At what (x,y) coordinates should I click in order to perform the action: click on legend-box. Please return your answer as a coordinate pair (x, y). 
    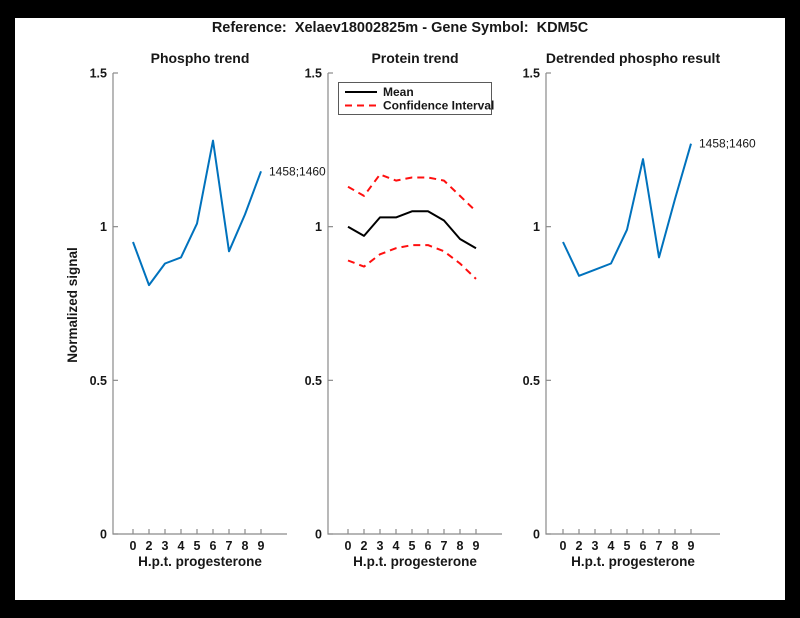
    Looking at the image, I should click on (415, 98).